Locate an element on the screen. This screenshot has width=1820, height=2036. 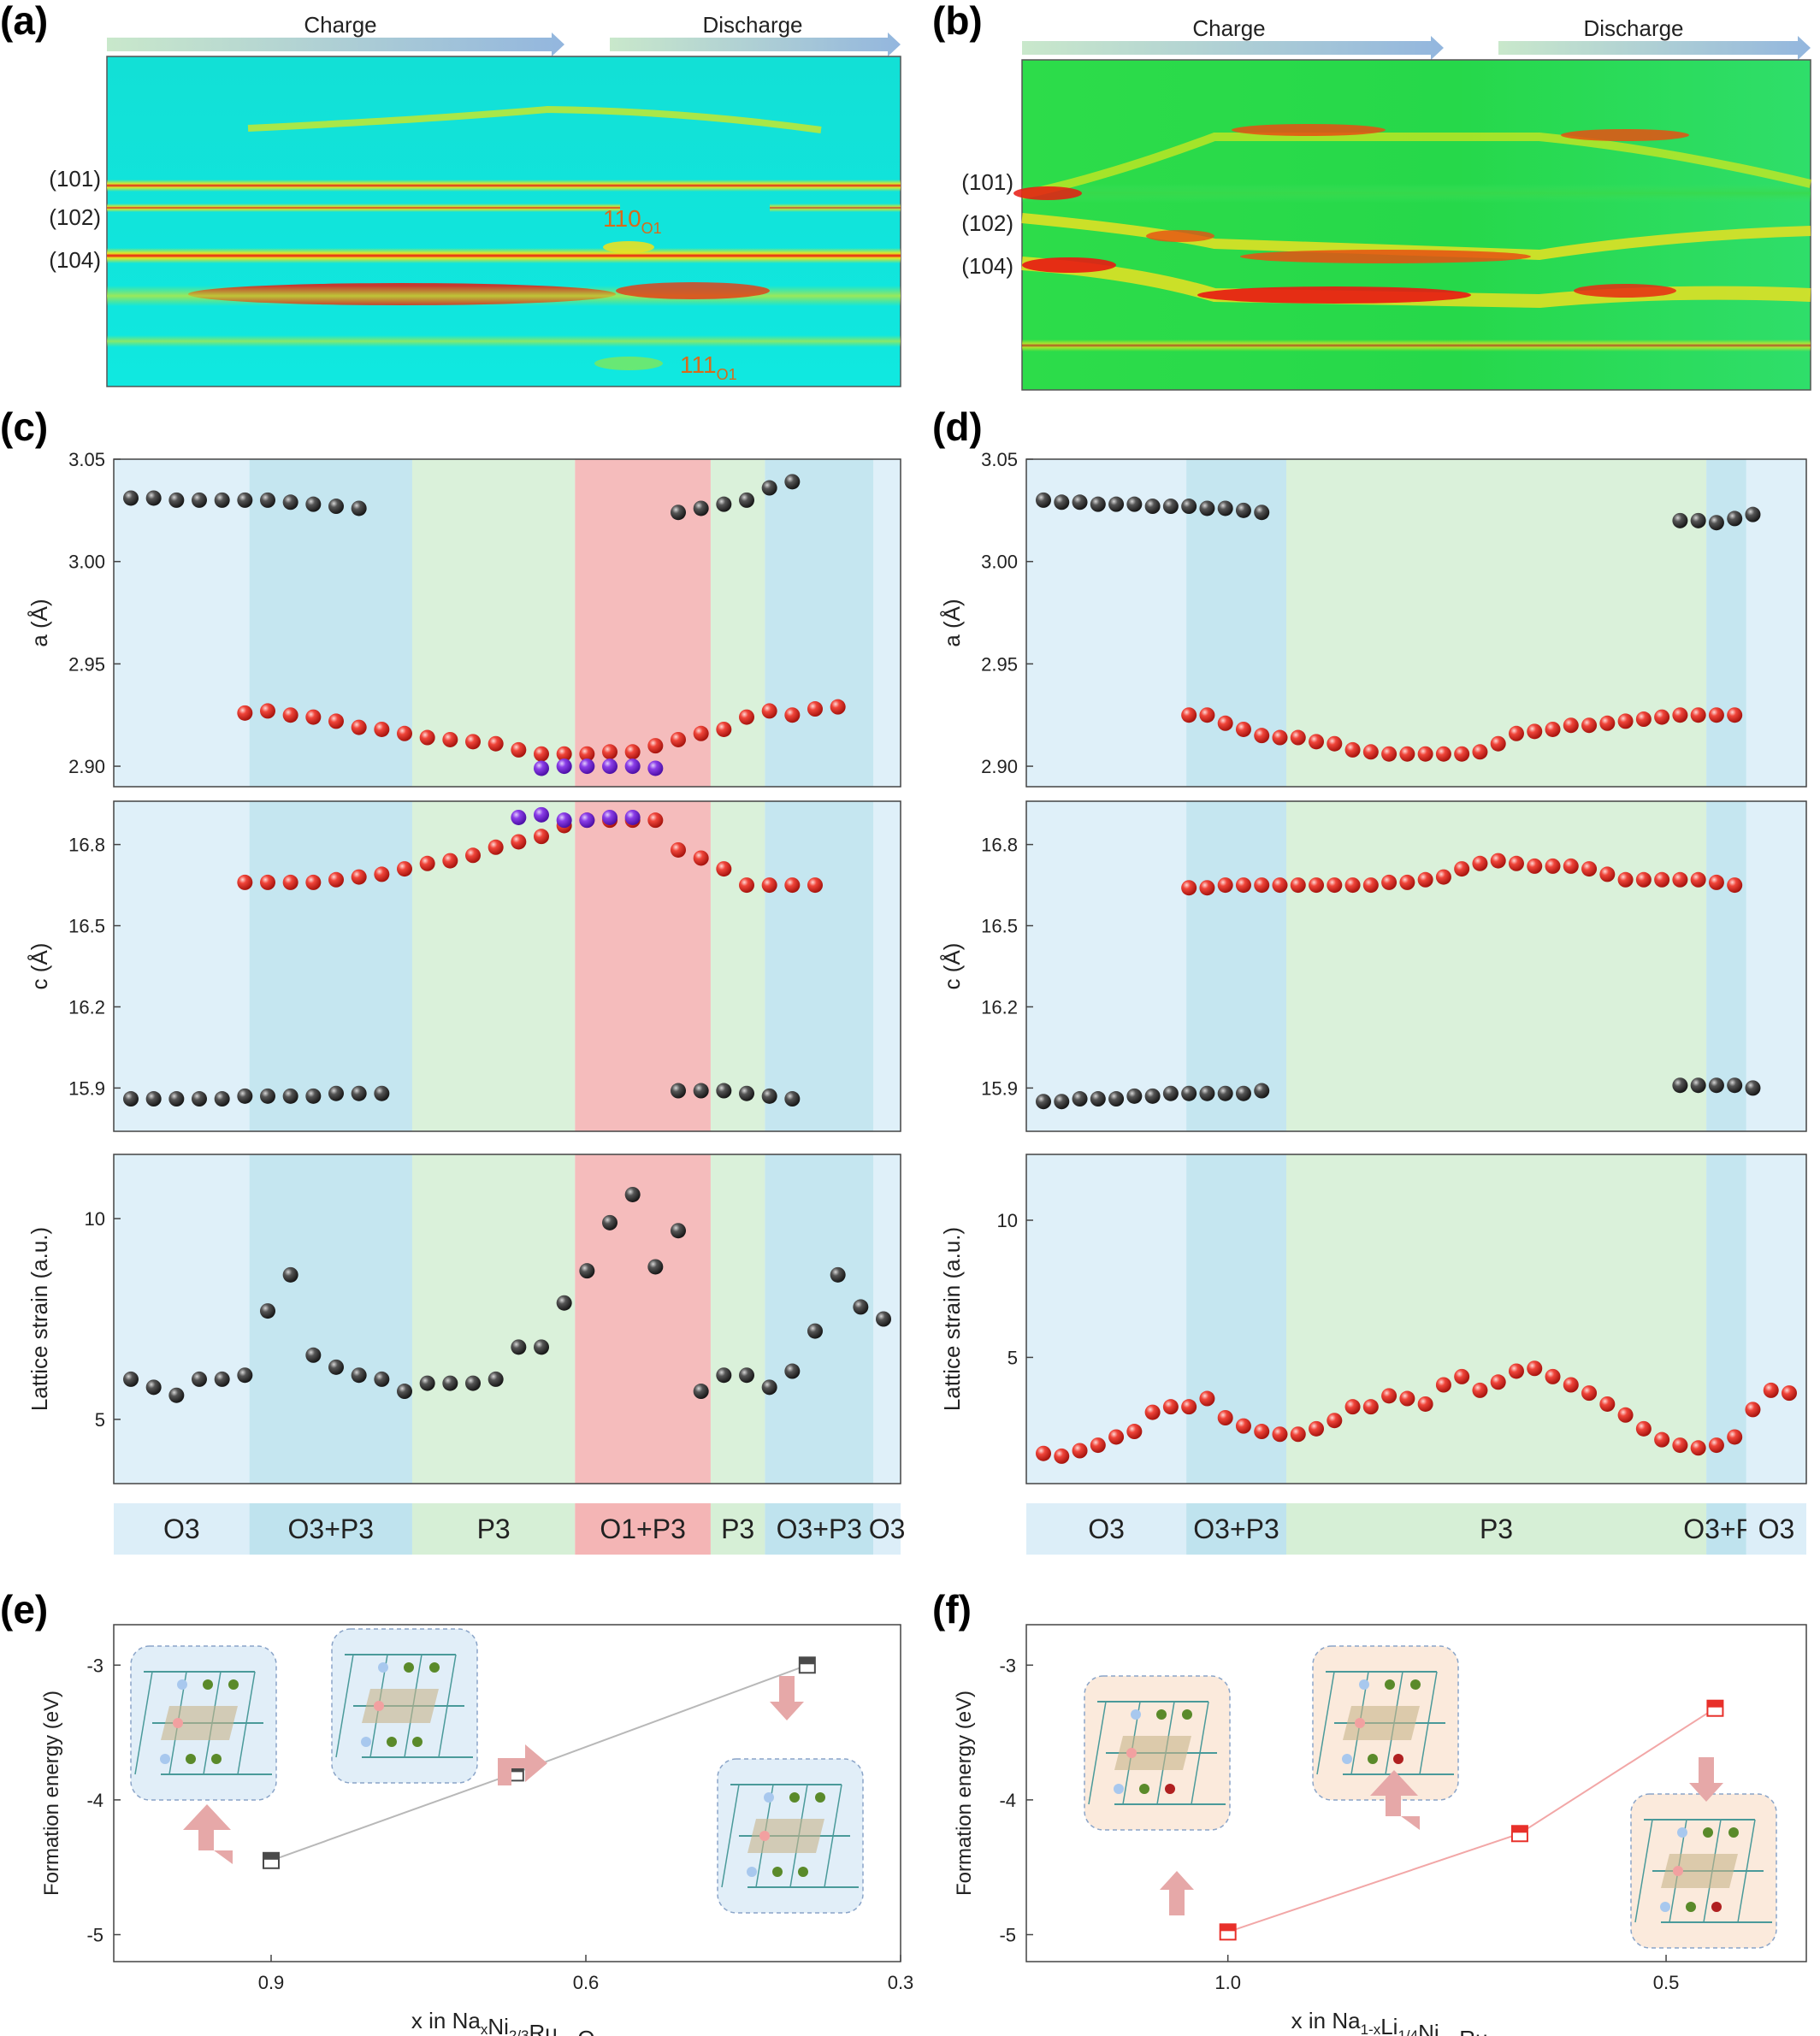
plot-frame-c is located at coordinates (507, 966).